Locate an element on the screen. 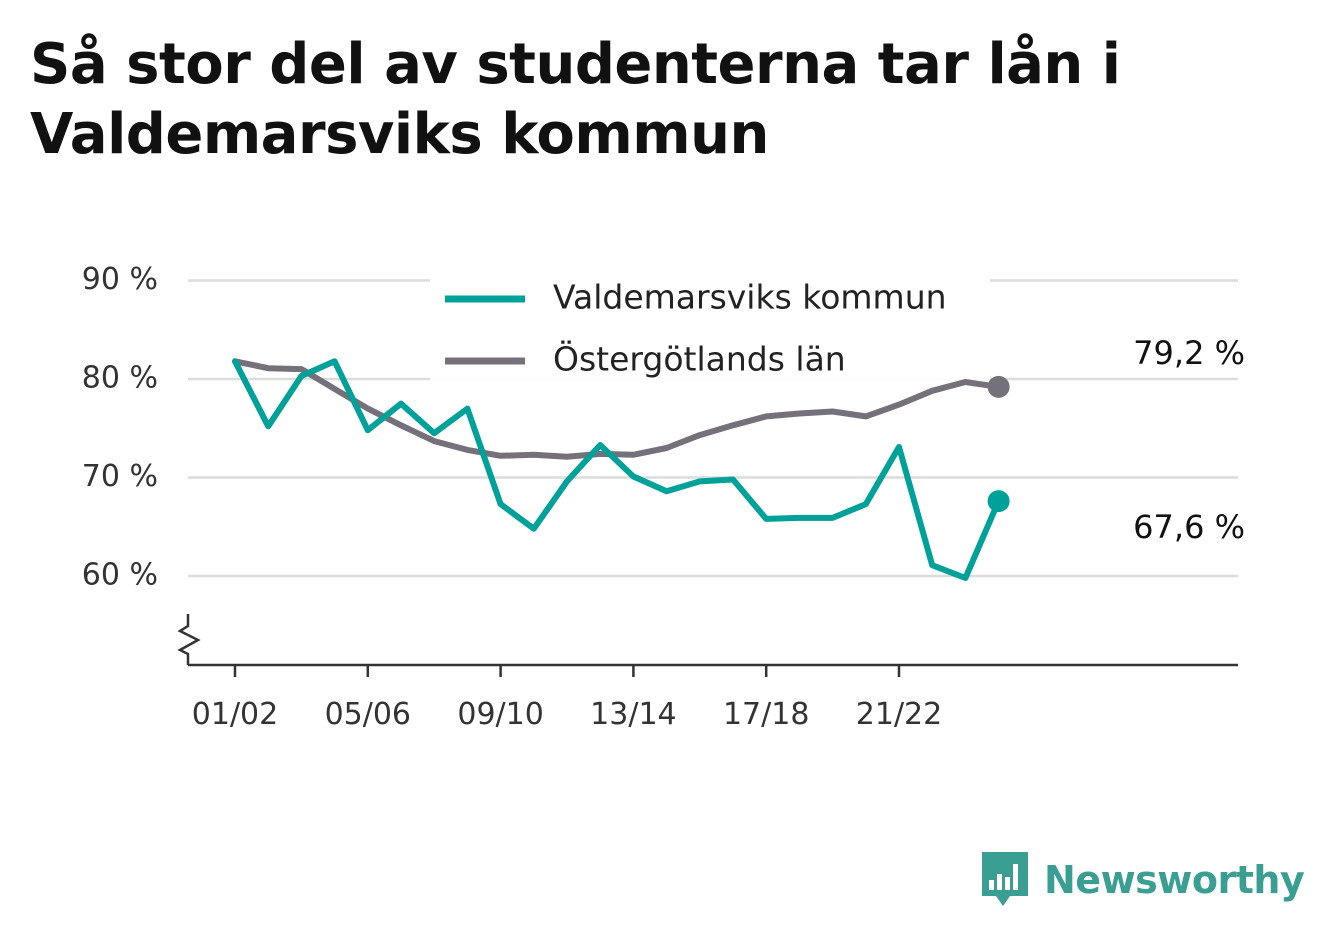  legend-background is located at coordinates (710, 327).